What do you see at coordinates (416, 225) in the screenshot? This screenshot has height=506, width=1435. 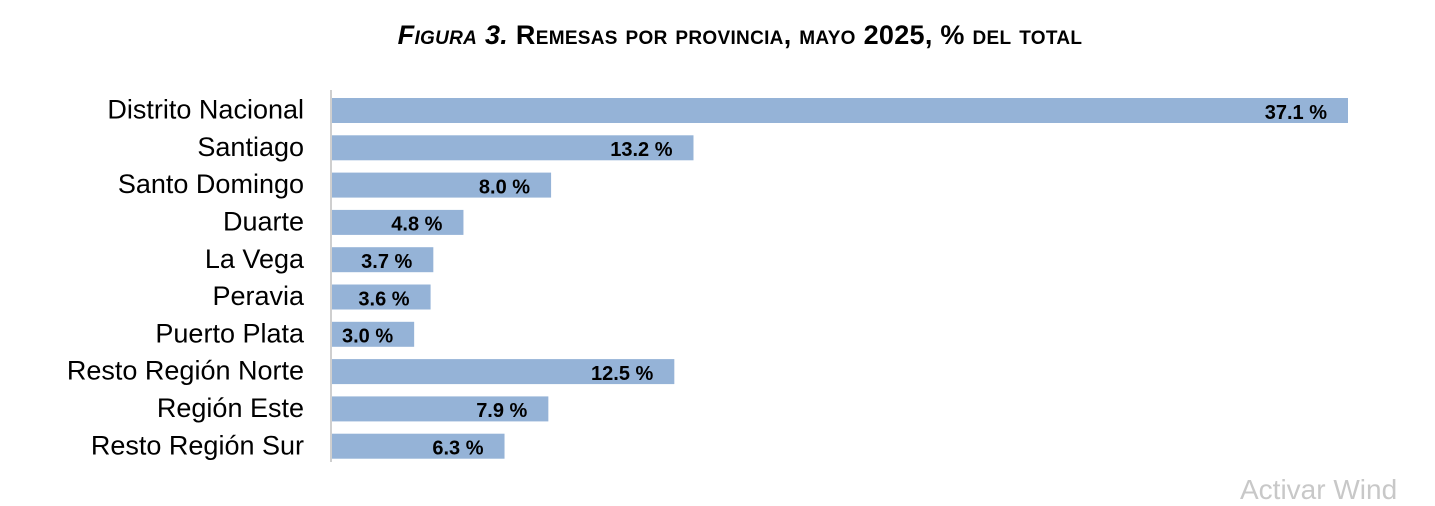 I see `value-label: 4.8 %` at bounding box center [416, 225].